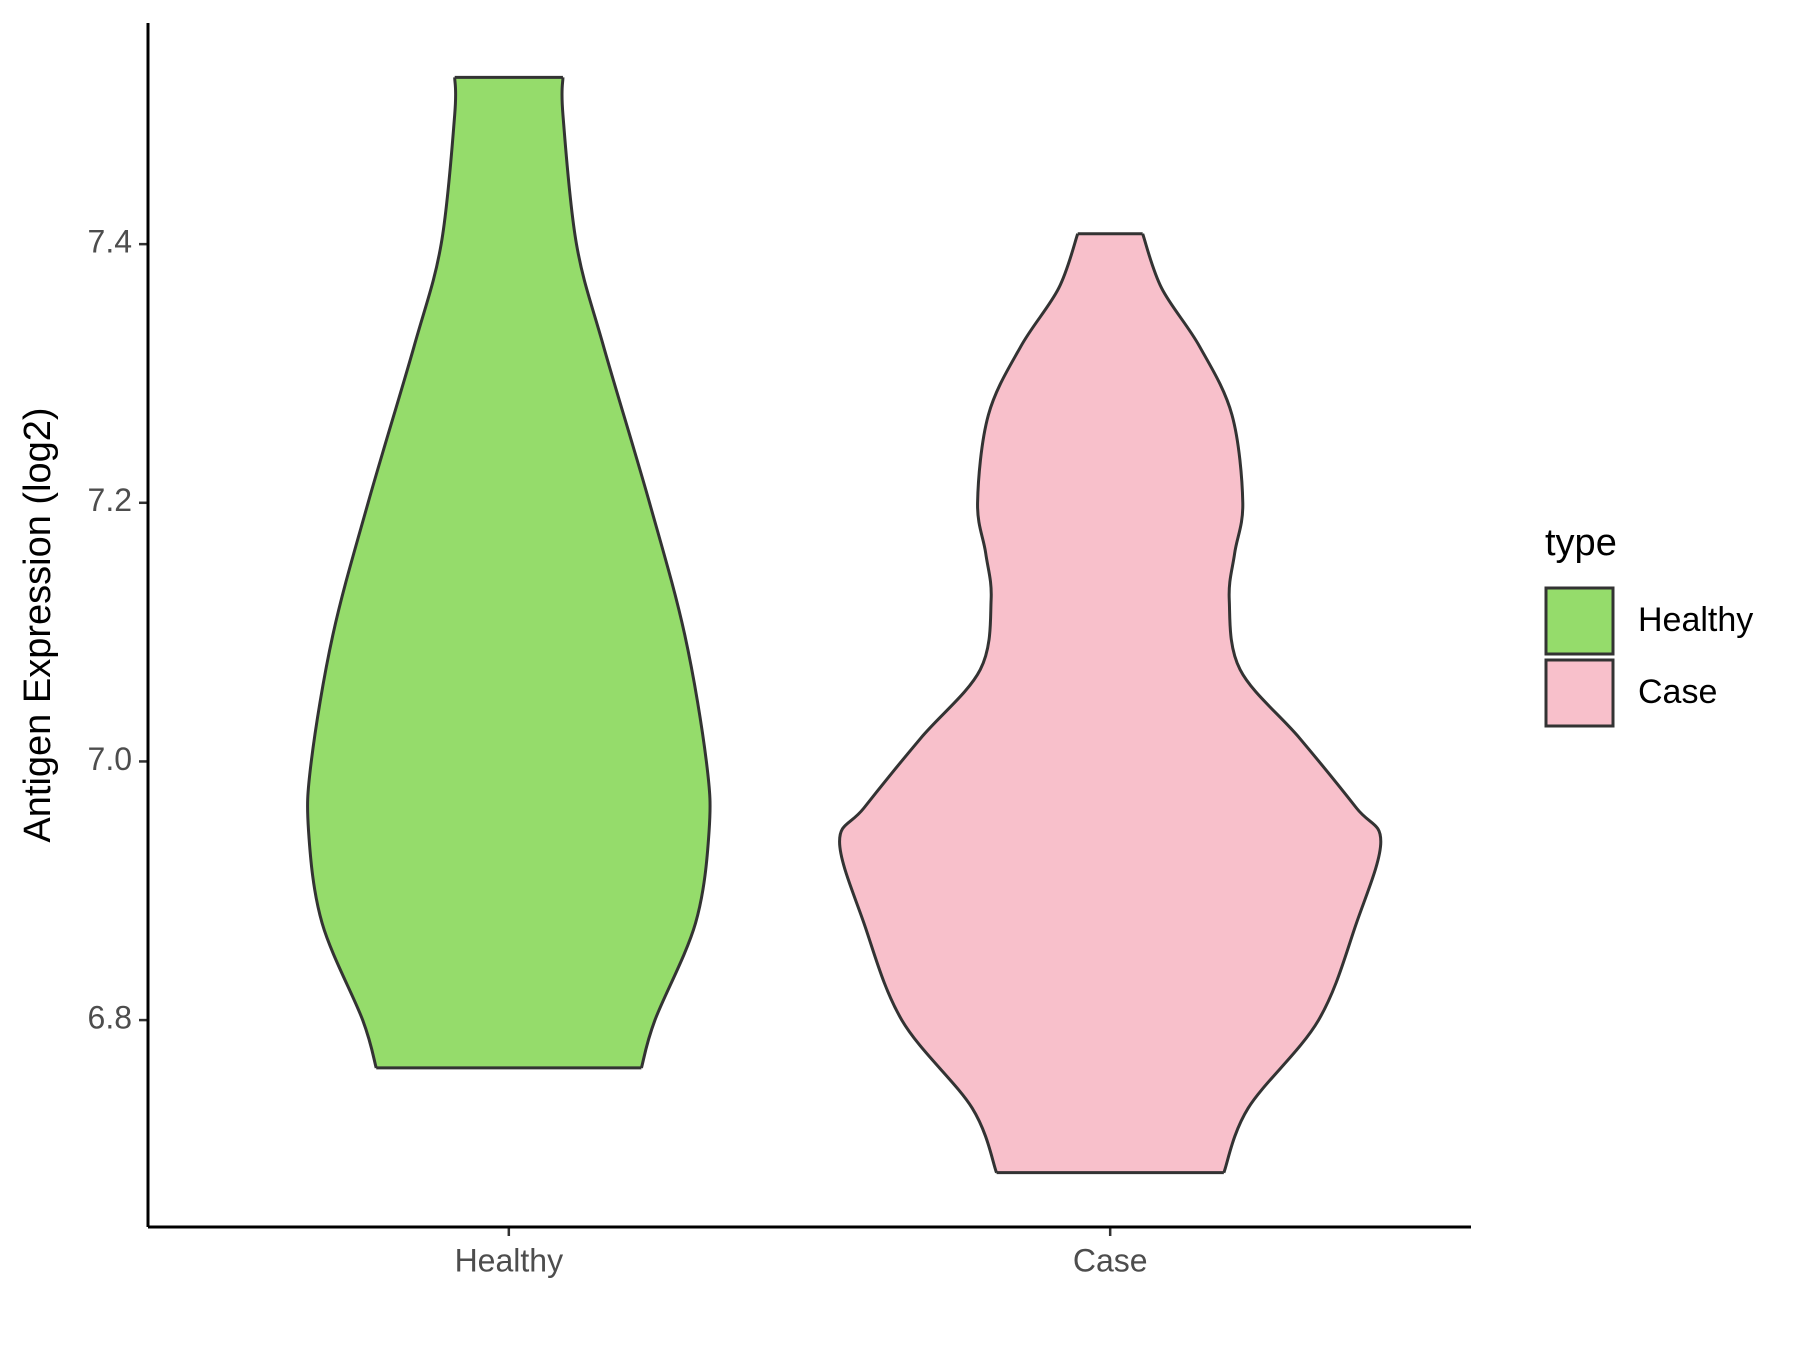 This screenshot has height=1350, width=1800. What do you see at coordinates (38, 624) in the screenshot?
I see `y-axis-label: Antigen Expression (log2)` at bounding box center [38, 624].